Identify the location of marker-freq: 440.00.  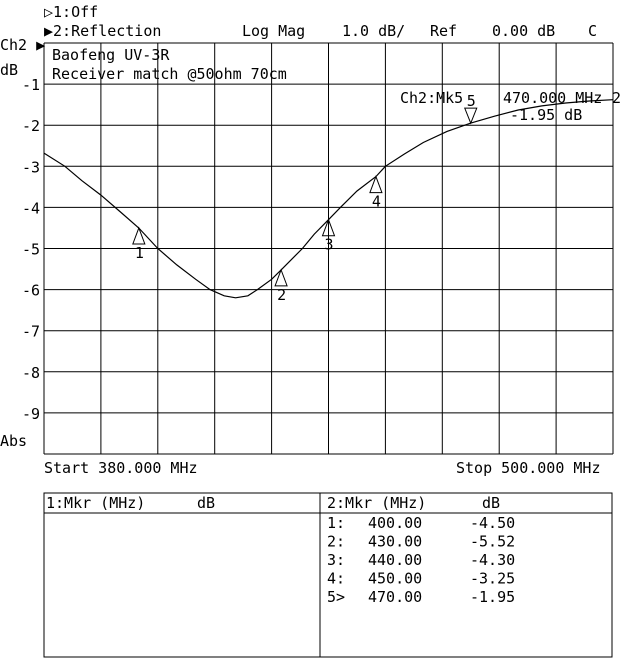
(395, 560).